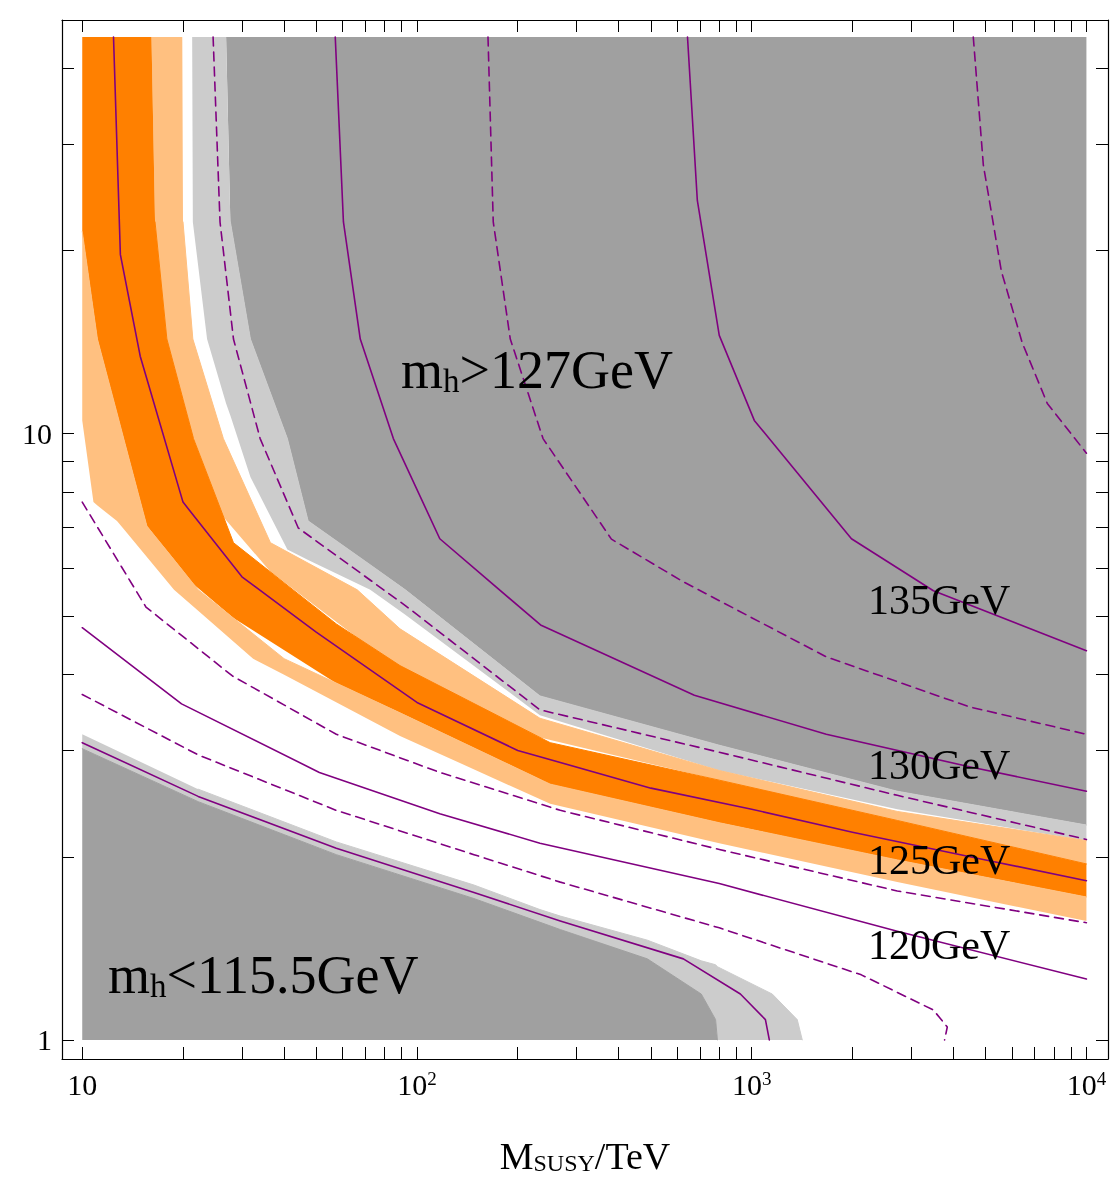  Describe the element at coordinates (44, 1040) in the screenshot. I see `y-tick-label: 1` at that location.